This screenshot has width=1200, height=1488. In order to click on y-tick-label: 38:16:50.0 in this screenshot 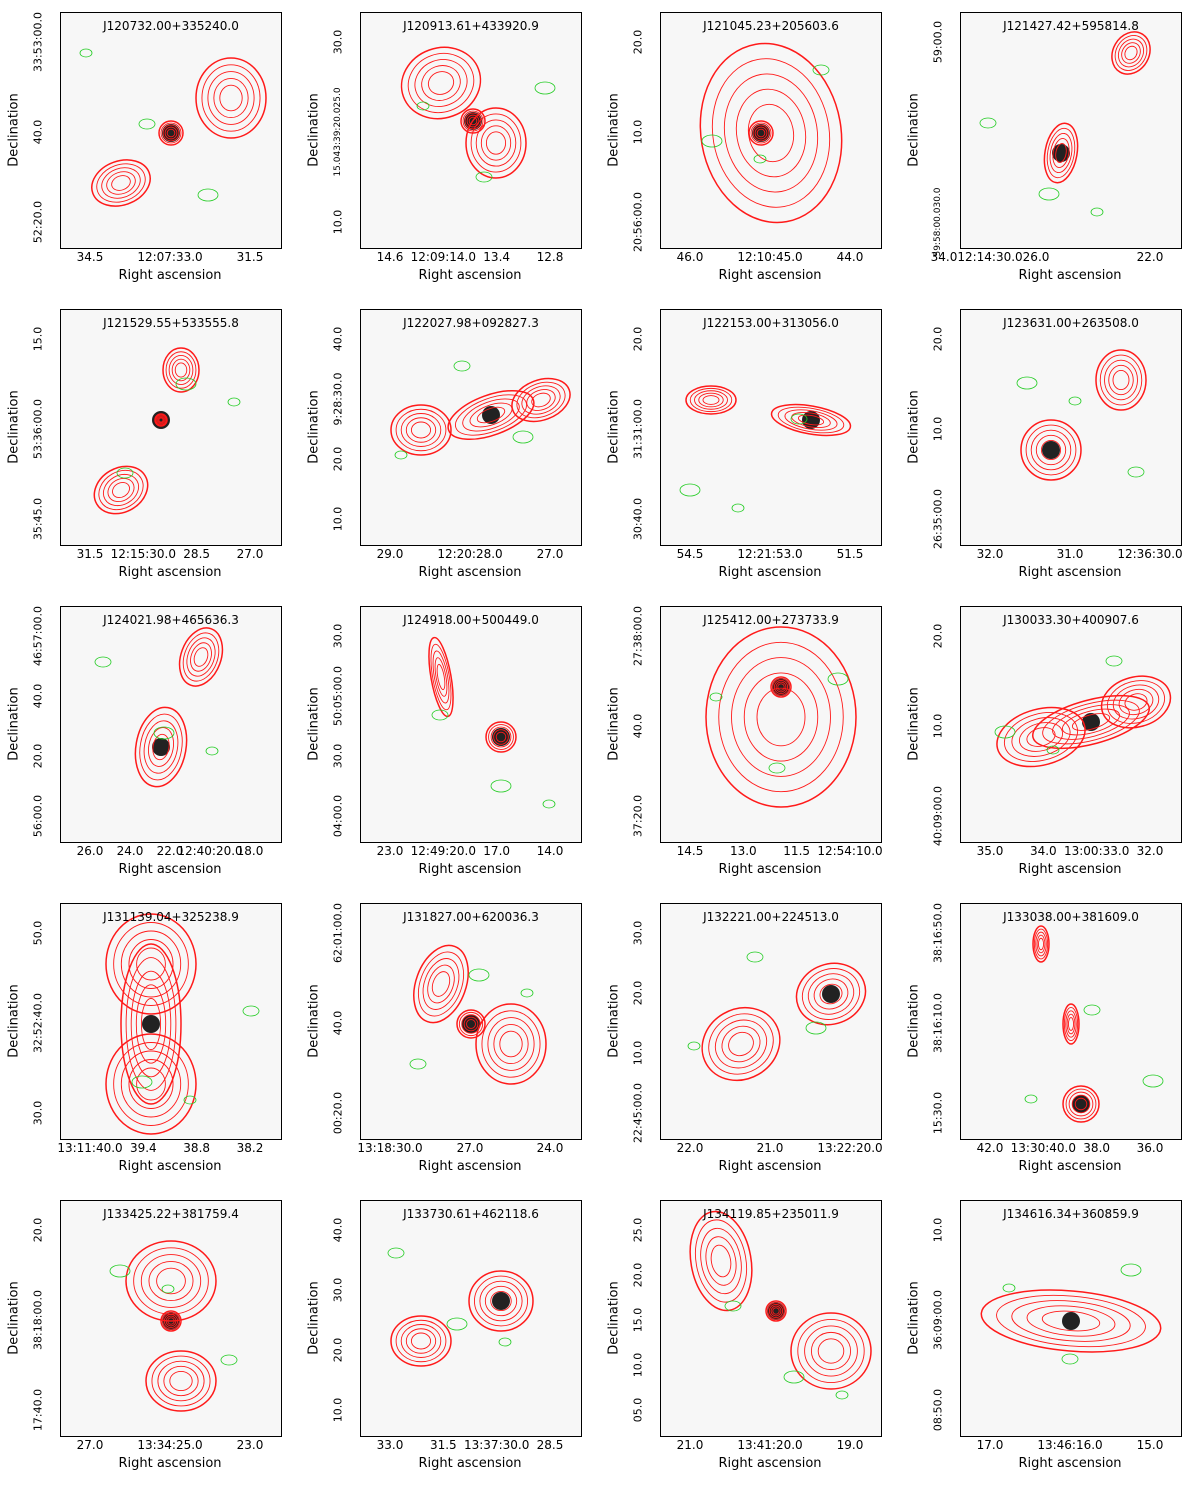, I will do `click(938, 933)`.